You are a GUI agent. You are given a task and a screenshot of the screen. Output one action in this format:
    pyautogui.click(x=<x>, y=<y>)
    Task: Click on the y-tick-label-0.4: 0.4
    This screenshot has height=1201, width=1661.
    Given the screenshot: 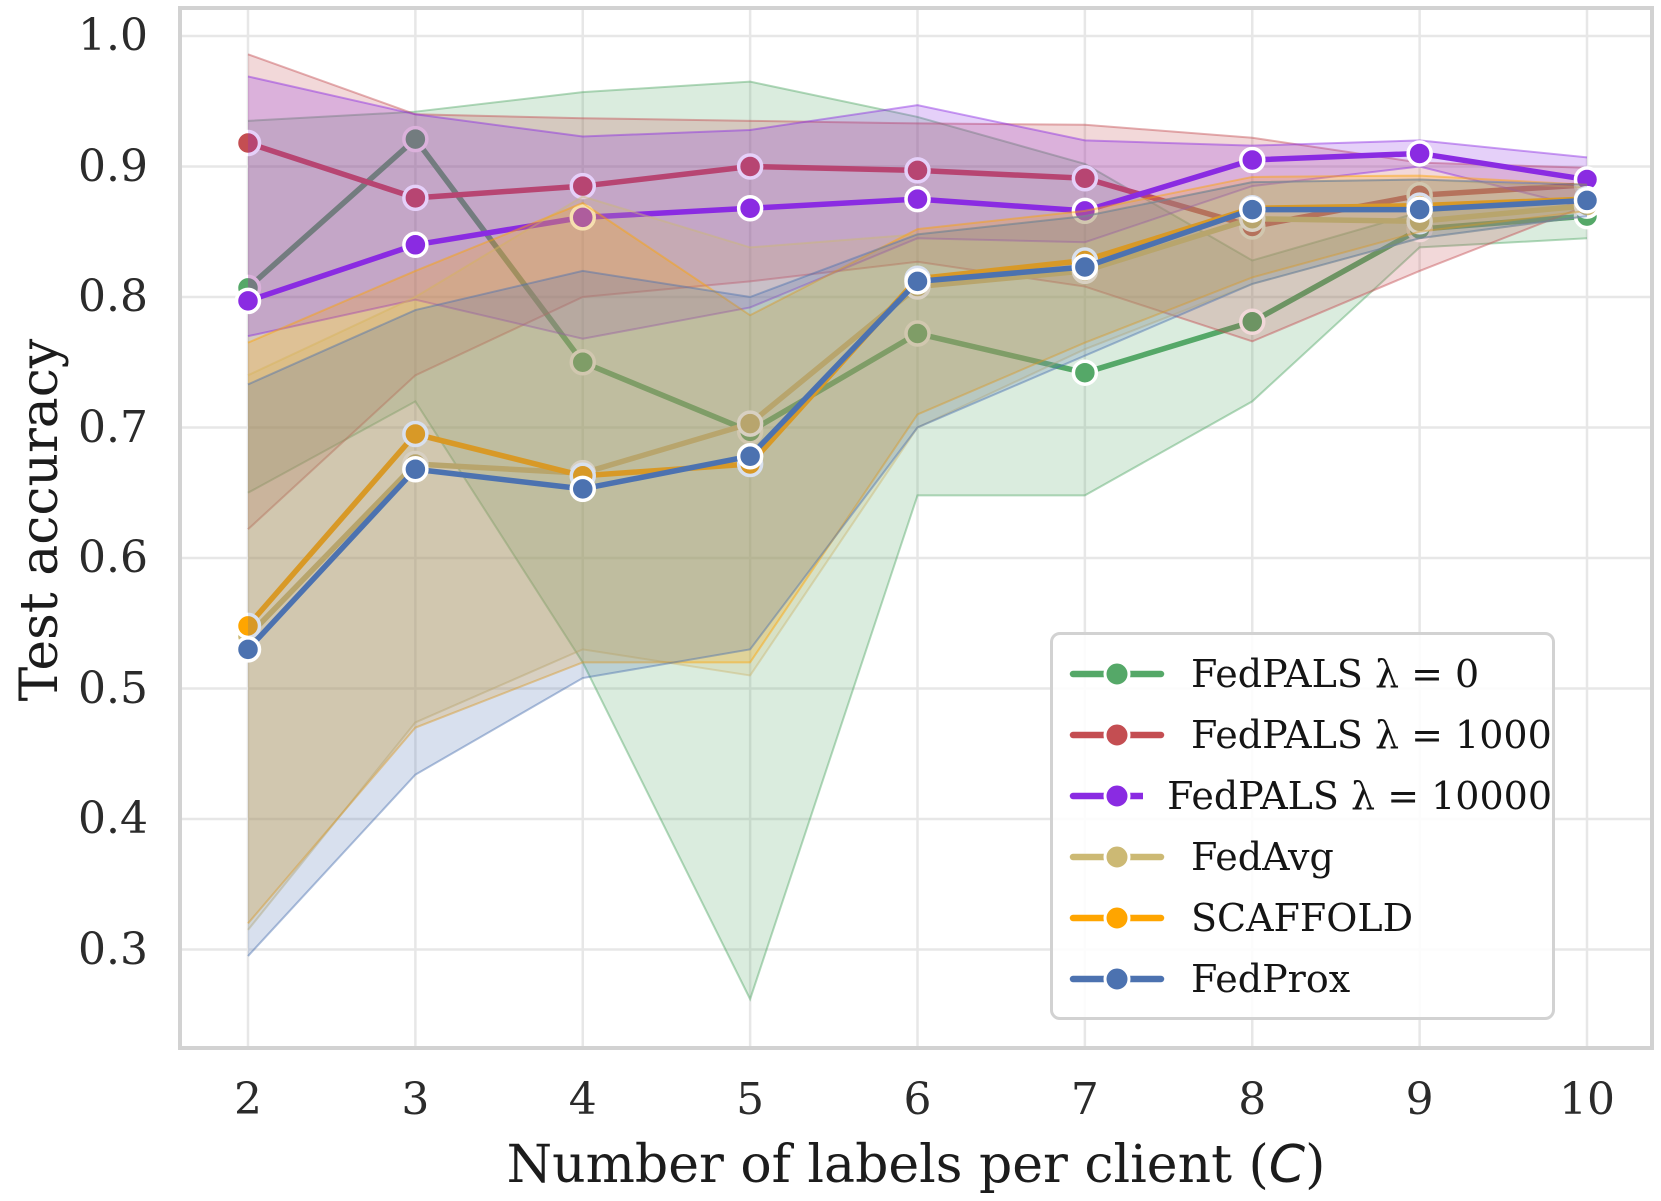 What is the action you would take?
    pyautogui.click(x=113, y=818)
    